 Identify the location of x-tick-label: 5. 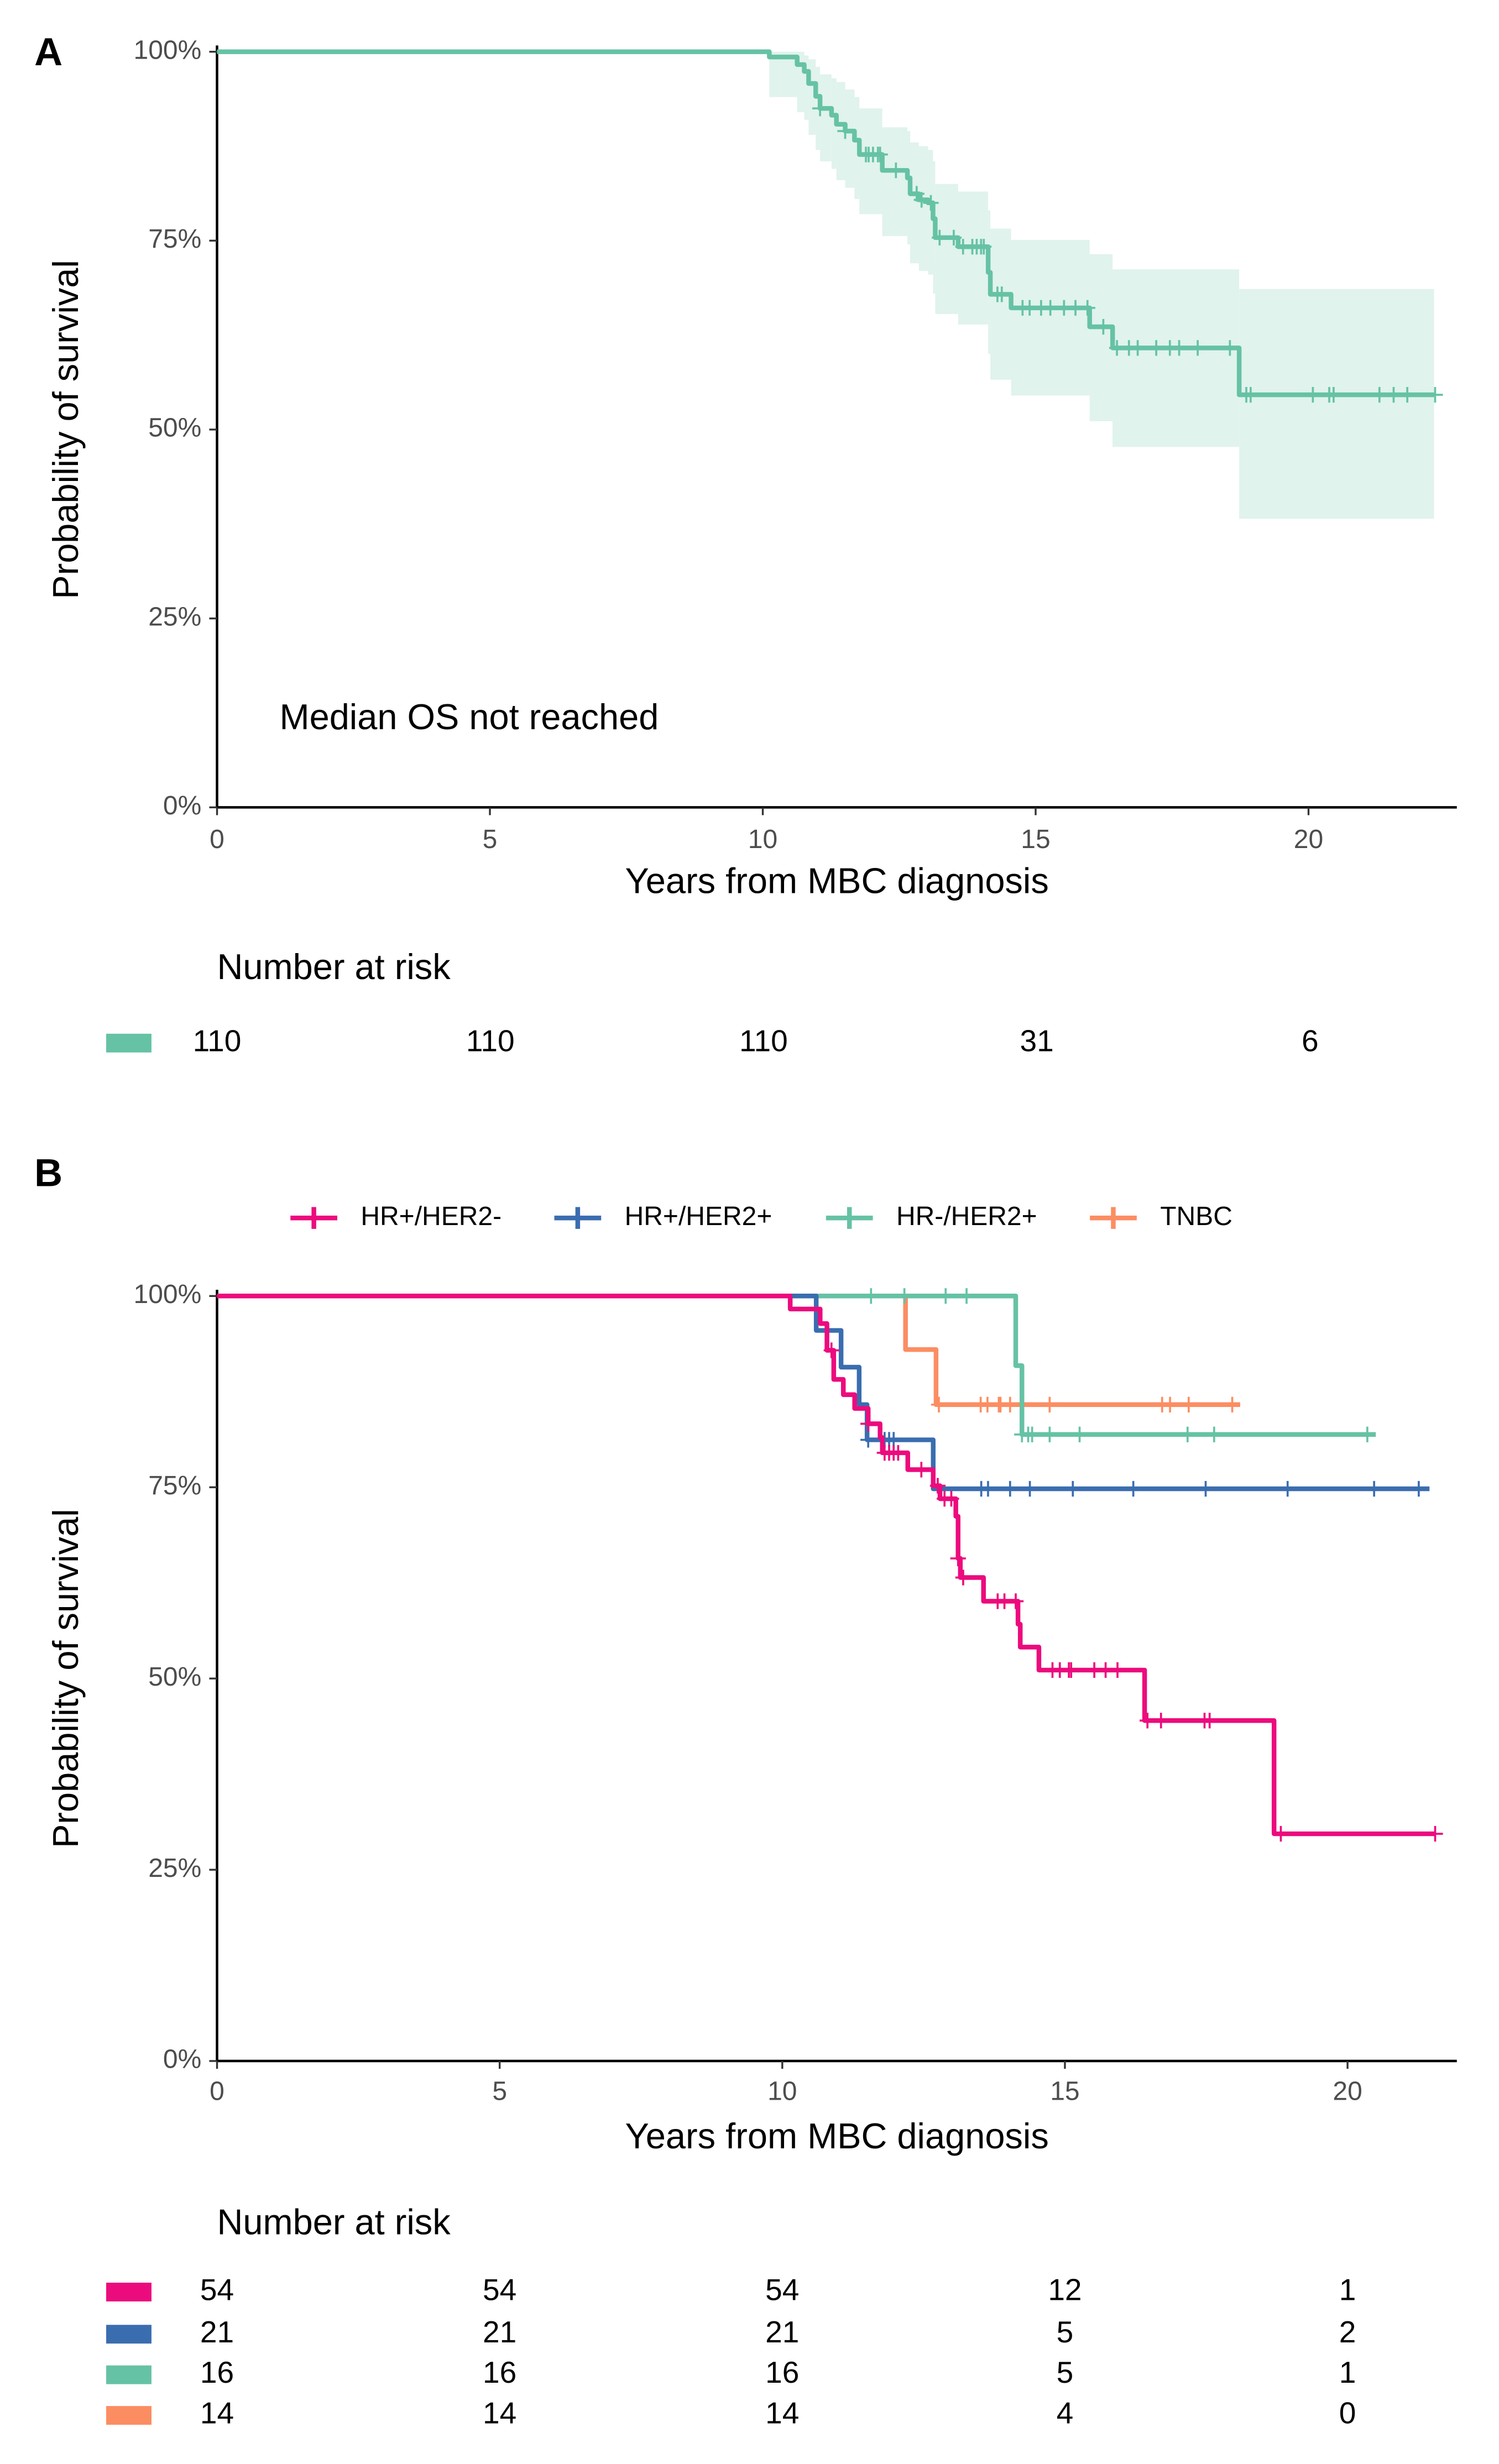
(499, 2091).